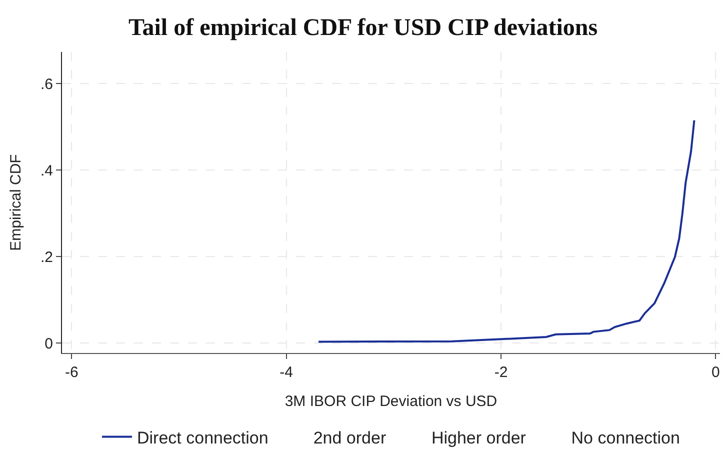 Image resolution: width=726 pixels, height=461 pixels. What do you see at coordinates (349, 438) in the screenshot?
I see `text: 2nd order` at bounding box center [349, 438].